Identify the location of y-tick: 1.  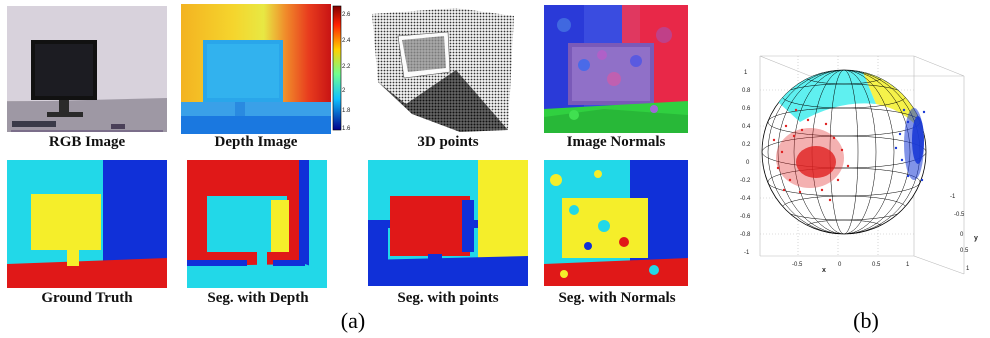
(968, 269).